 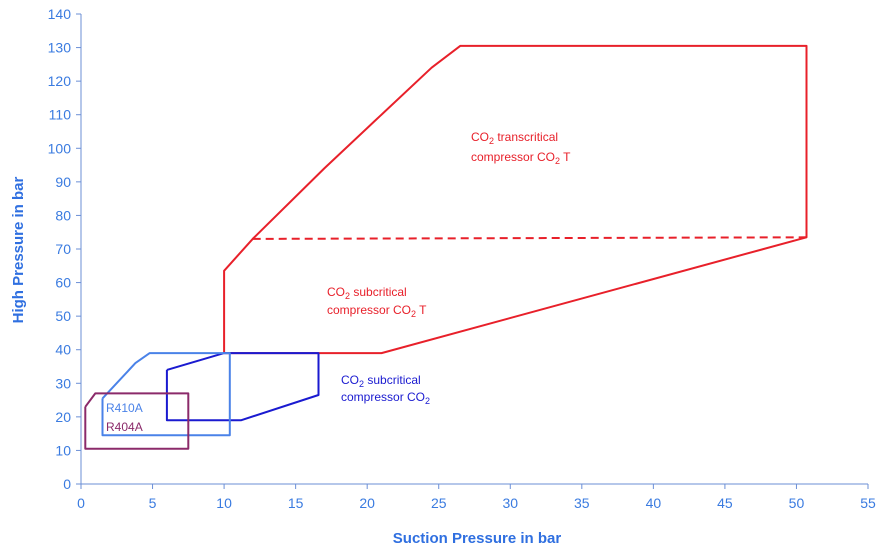 I want to click on annotation-co2-subcritical-line2: compressor CO2, so click(x=385, y=398).